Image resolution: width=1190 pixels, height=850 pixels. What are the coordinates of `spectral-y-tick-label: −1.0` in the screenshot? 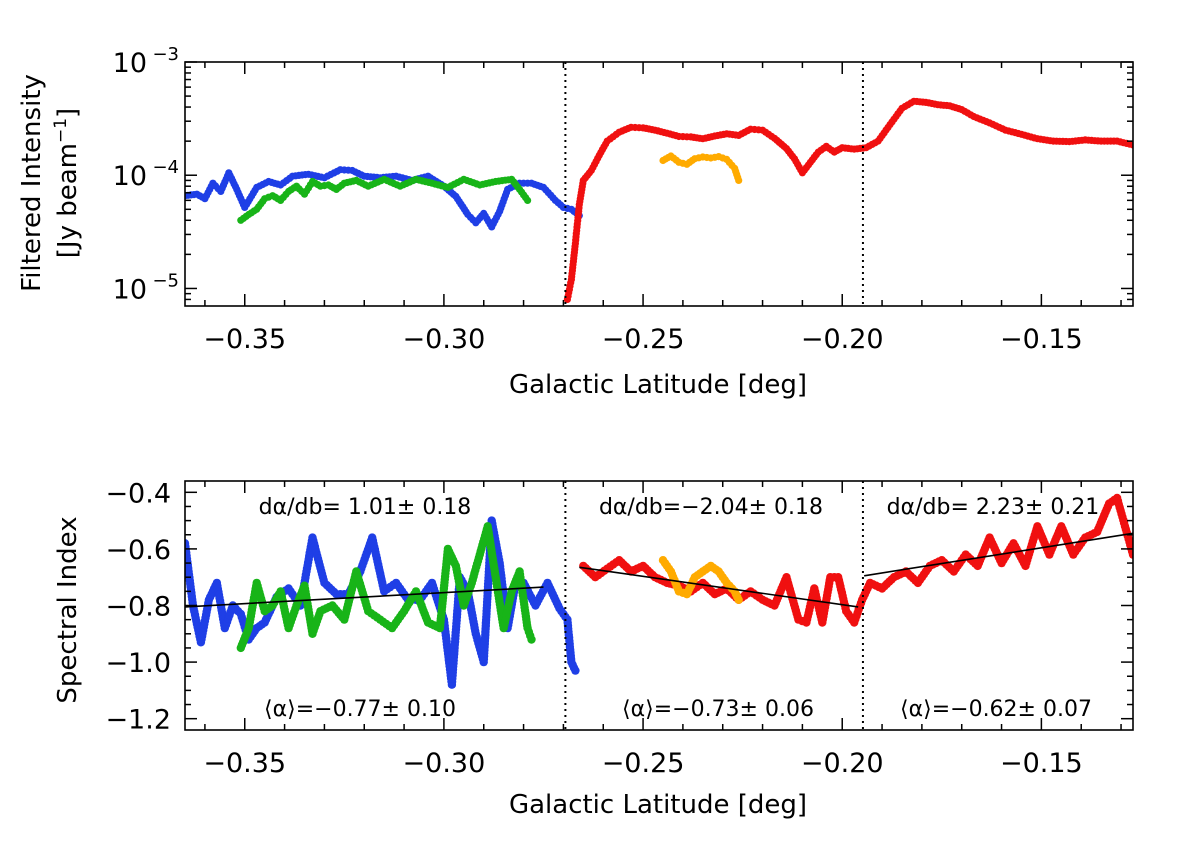 It's located at (138, 663).